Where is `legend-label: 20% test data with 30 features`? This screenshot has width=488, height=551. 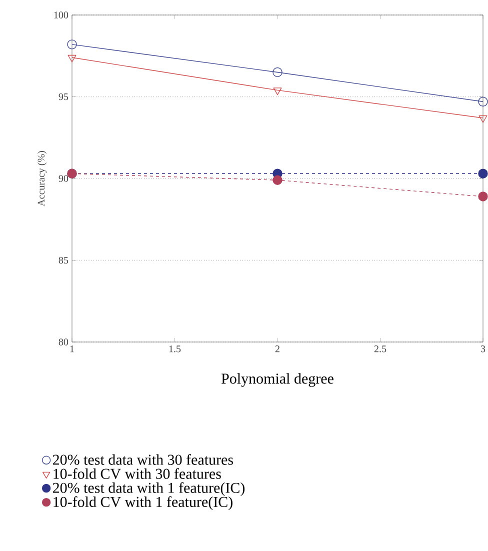 legend-label: 20% test data with 30 features is located at coordinates (142, 459).